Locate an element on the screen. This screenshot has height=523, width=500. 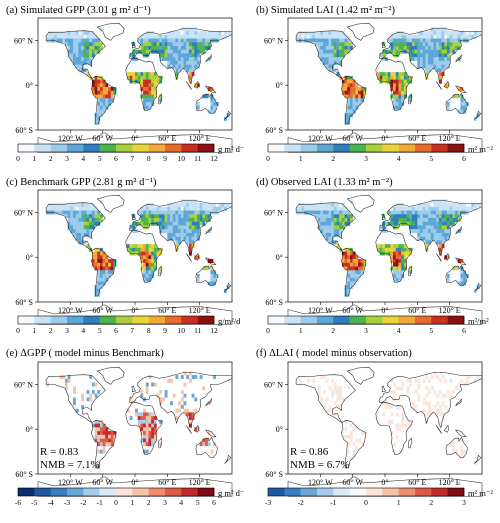
lon-label: 60° W is located at coordinates (352, 310).